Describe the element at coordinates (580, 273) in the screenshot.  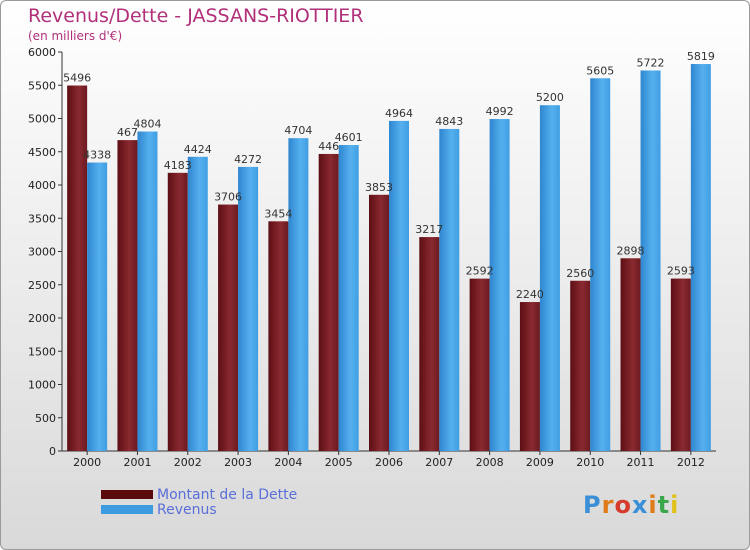
I see `data-label-debt: 2560` at that location.